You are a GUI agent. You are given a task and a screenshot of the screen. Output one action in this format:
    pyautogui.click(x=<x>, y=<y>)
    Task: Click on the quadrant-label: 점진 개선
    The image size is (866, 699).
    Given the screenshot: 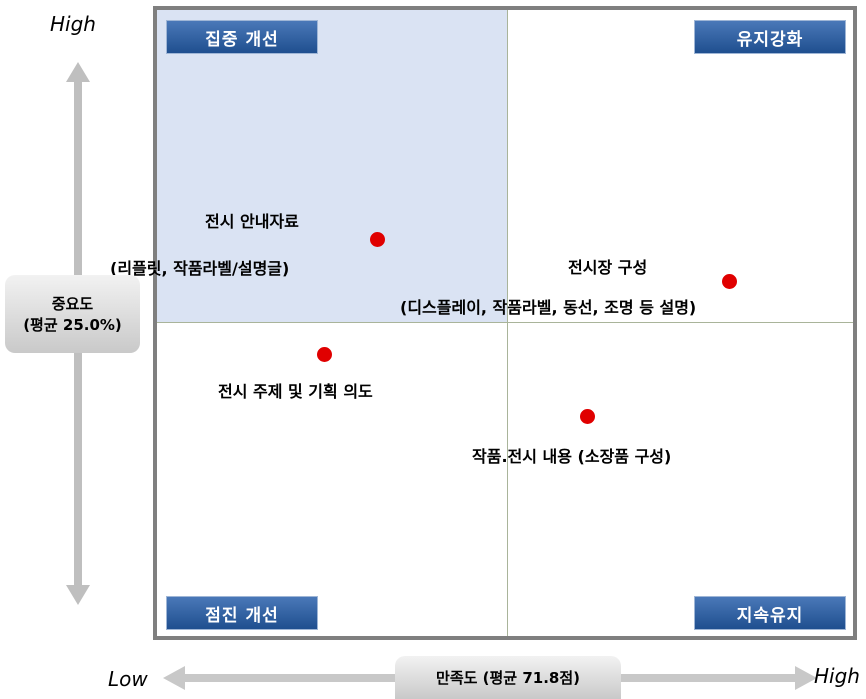 What is the action you would take?
    pyautogui.click(x=242, y=613)
    